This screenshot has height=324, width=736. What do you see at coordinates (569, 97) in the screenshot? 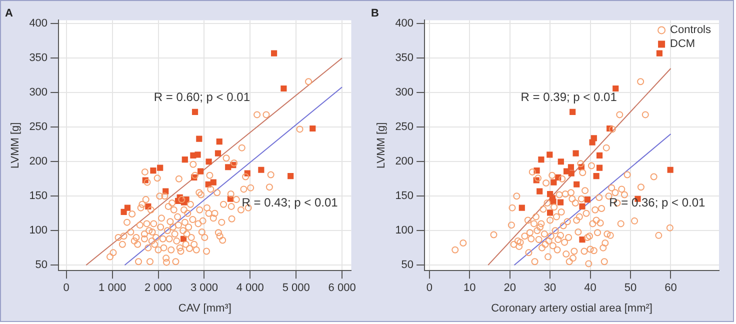
I see `annotation: R = 0.39; p < 0.01` at bounding box center [569, 97].